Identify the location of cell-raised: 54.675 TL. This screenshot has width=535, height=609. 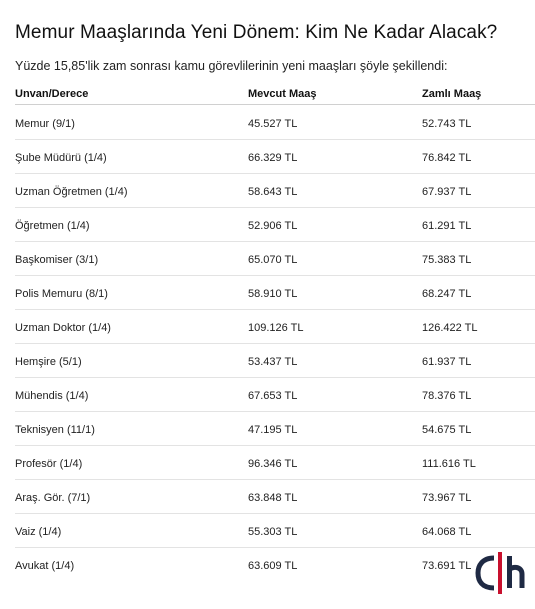
(447, 430).